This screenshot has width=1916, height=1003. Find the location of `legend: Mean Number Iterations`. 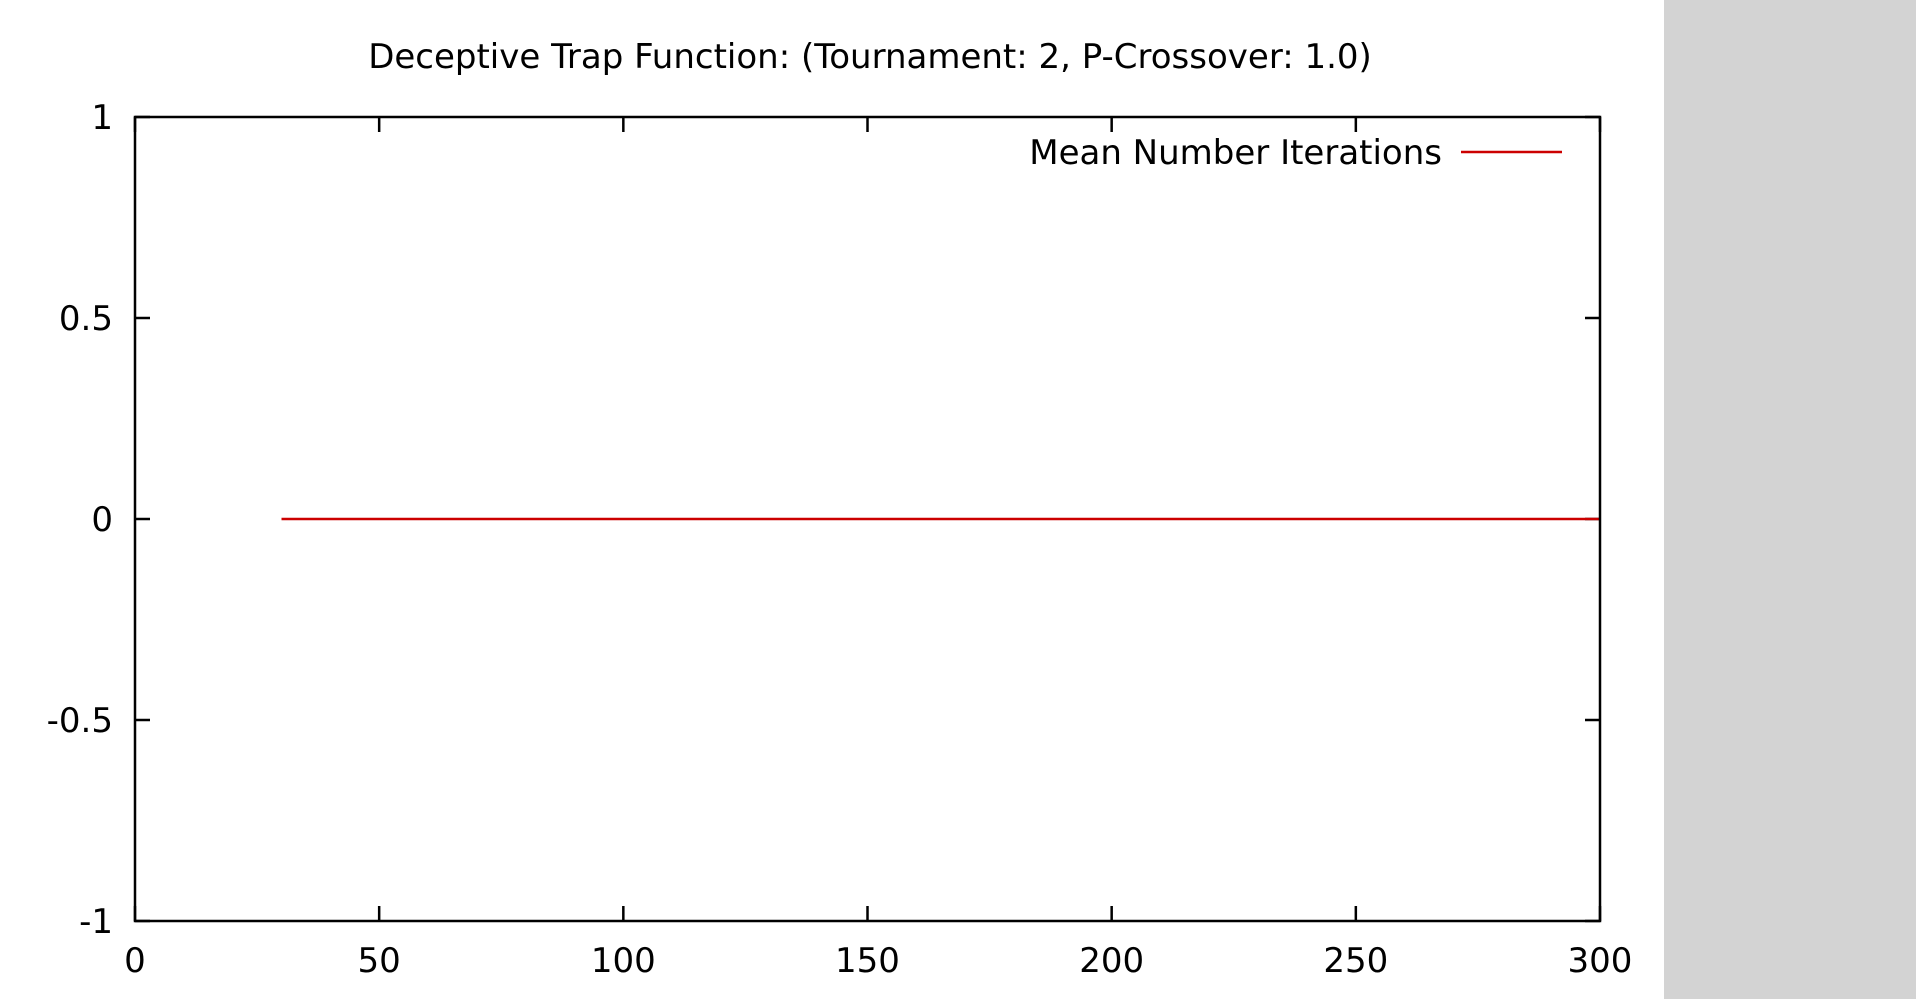

legend: Mean Number Iterations is located at coordinates (1295, 153).